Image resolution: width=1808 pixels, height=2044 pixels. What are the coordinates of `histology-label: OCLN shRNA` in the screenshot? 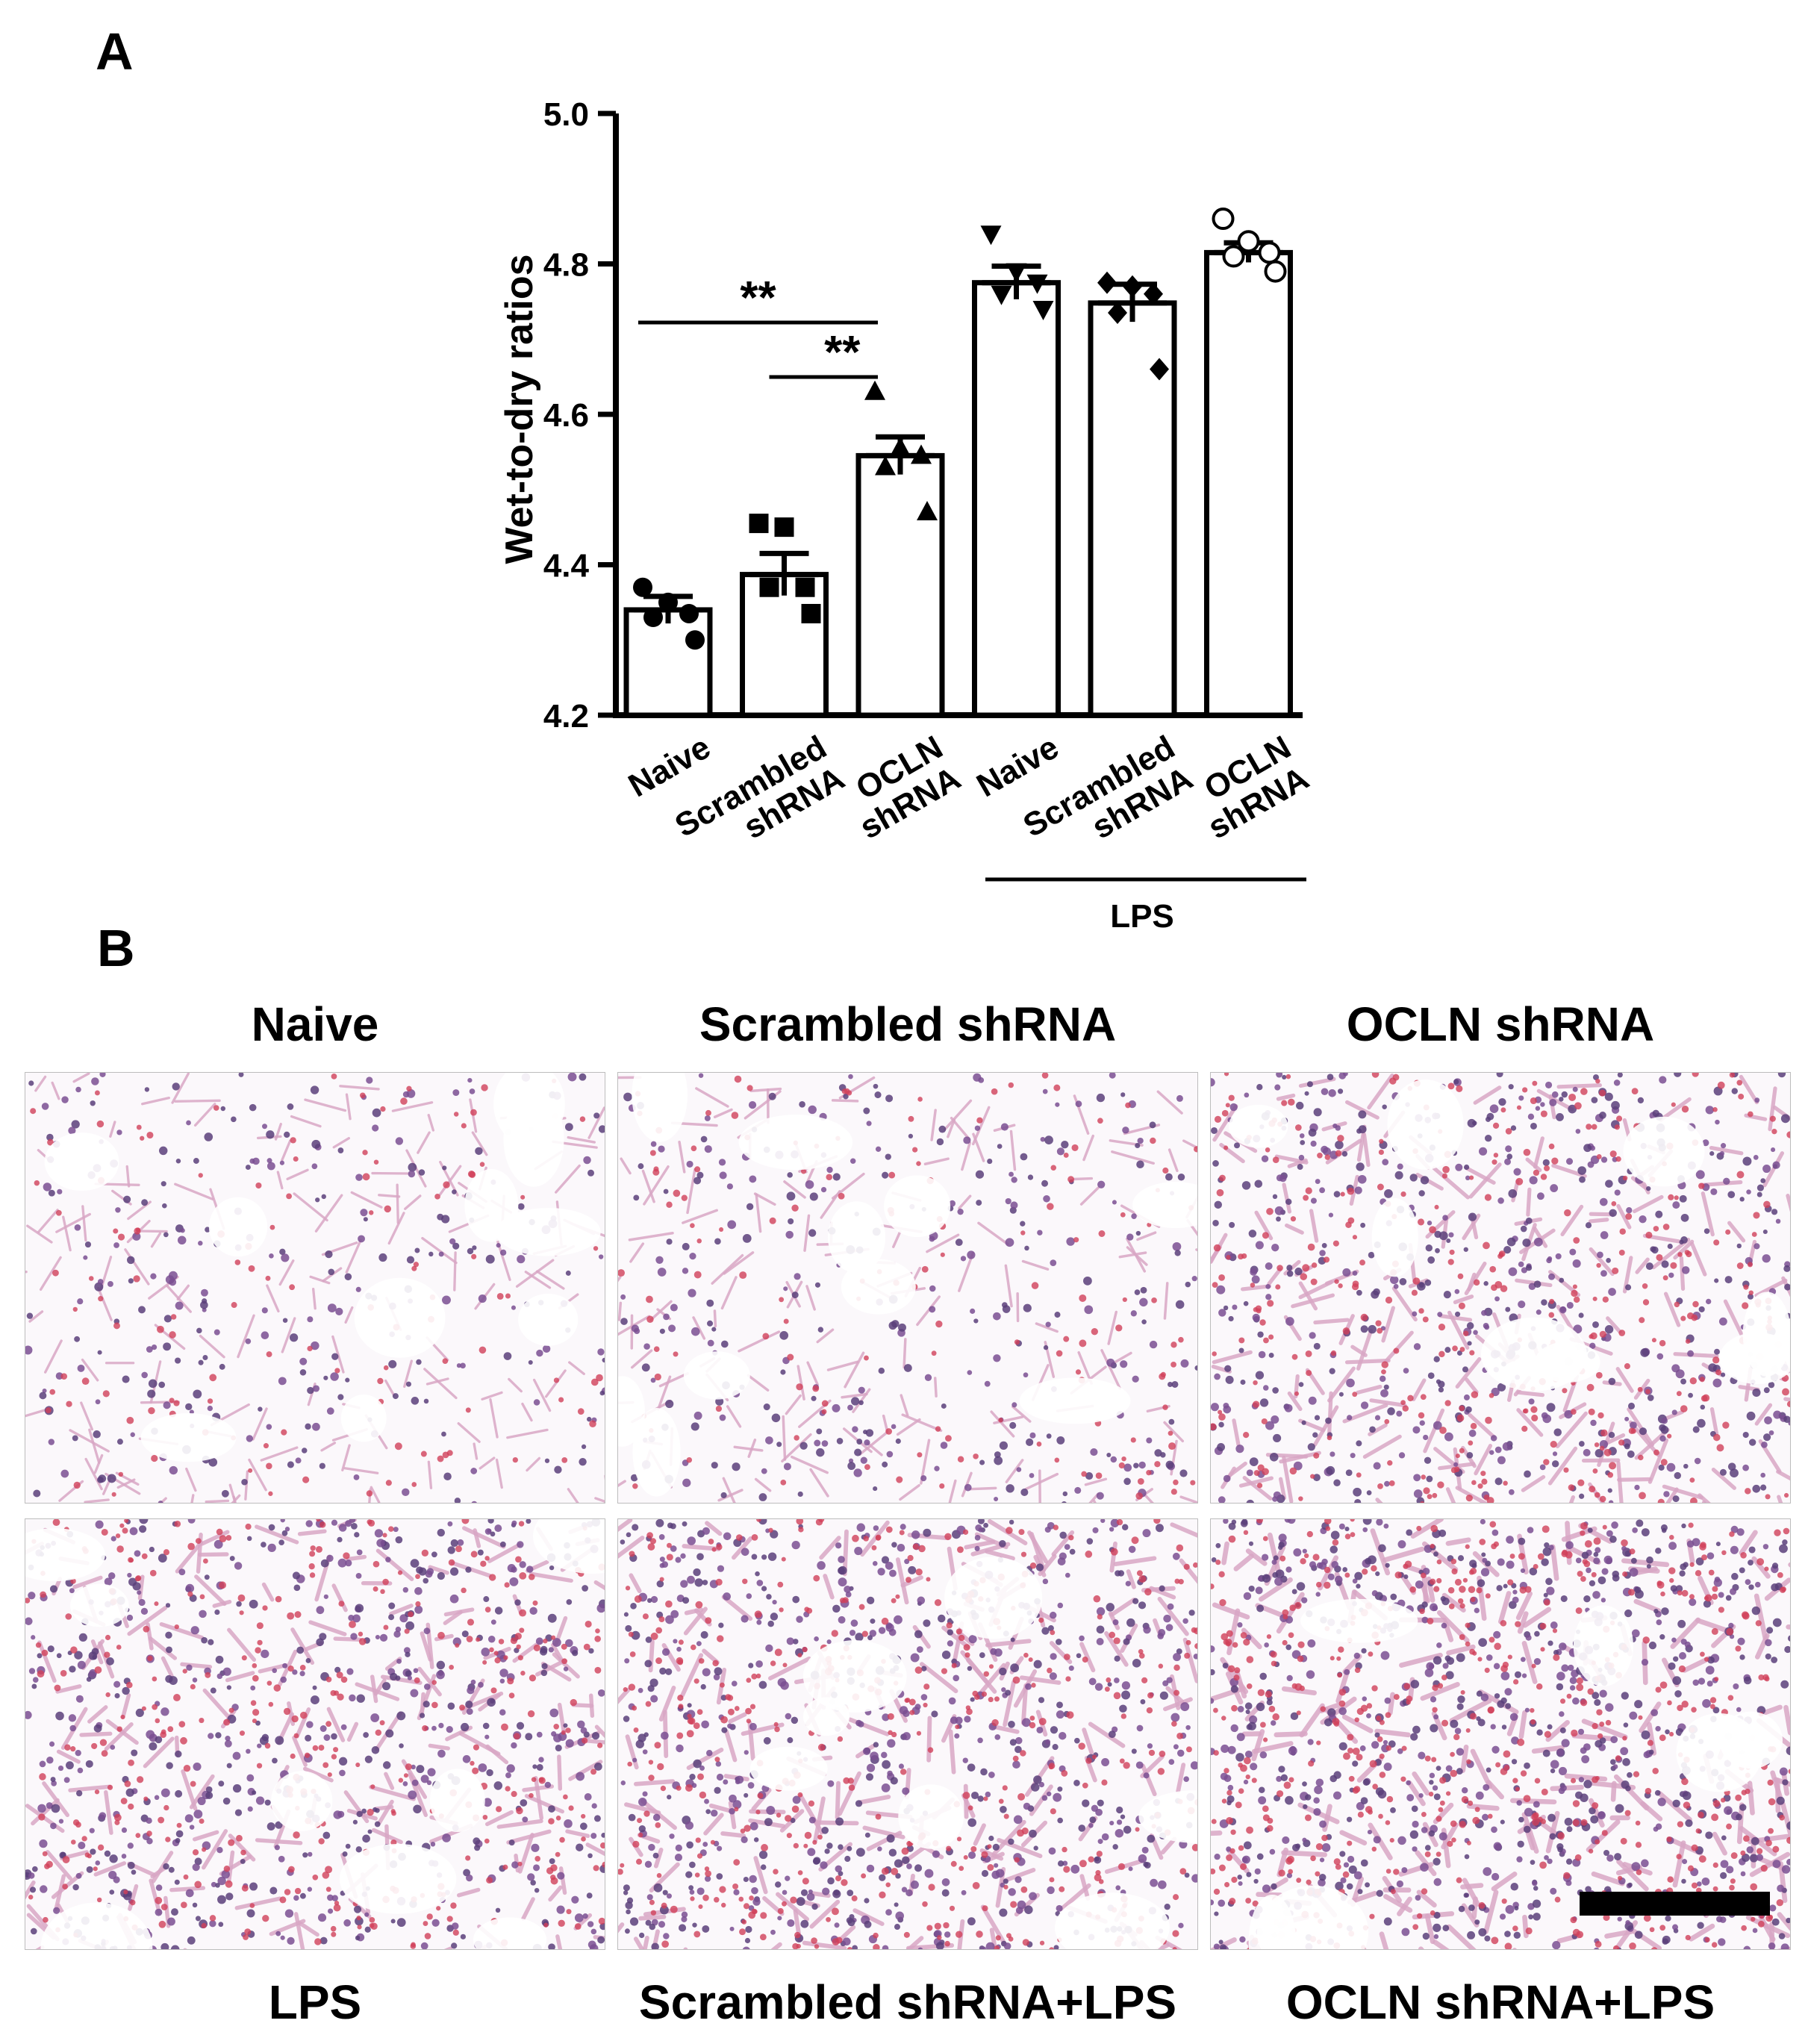 It's located at (1500, 1024).